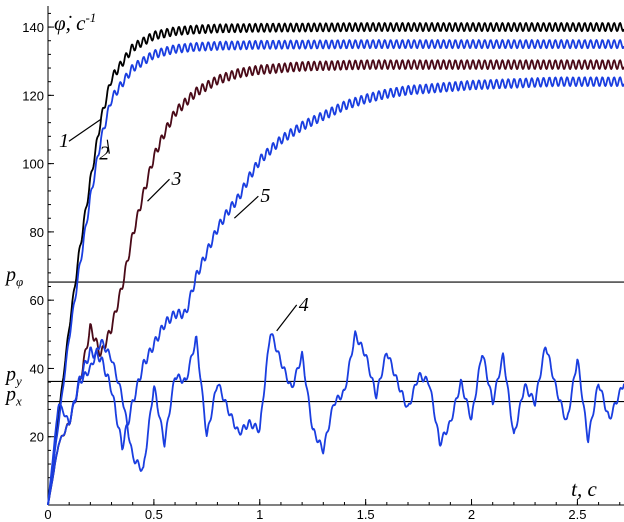  What do you see at coordinates (13, 396) in the screenshot?
I see `threshold-label: px` at bounding box center [13, 396].